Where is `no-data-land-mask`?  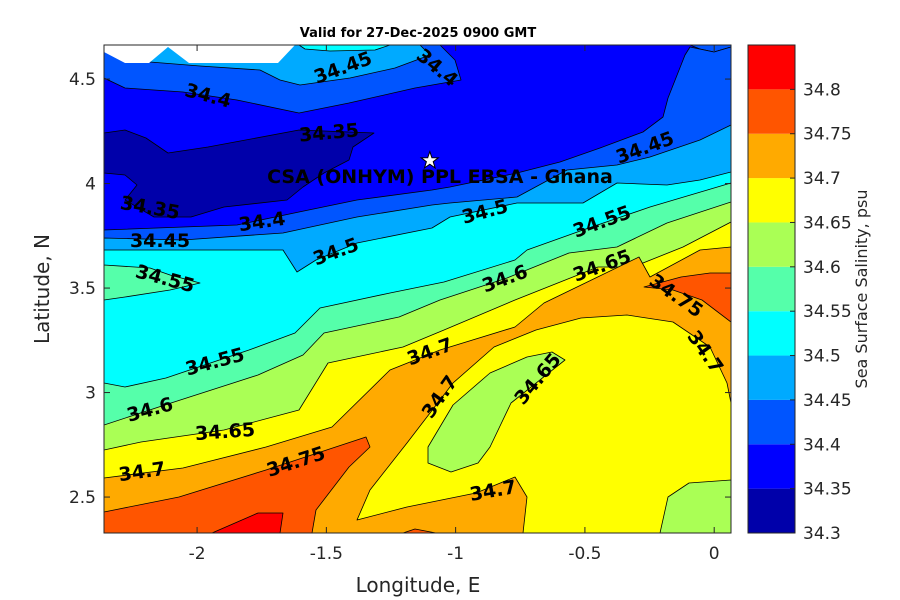 no-data-land-mask is located at coordinates (199, 54).